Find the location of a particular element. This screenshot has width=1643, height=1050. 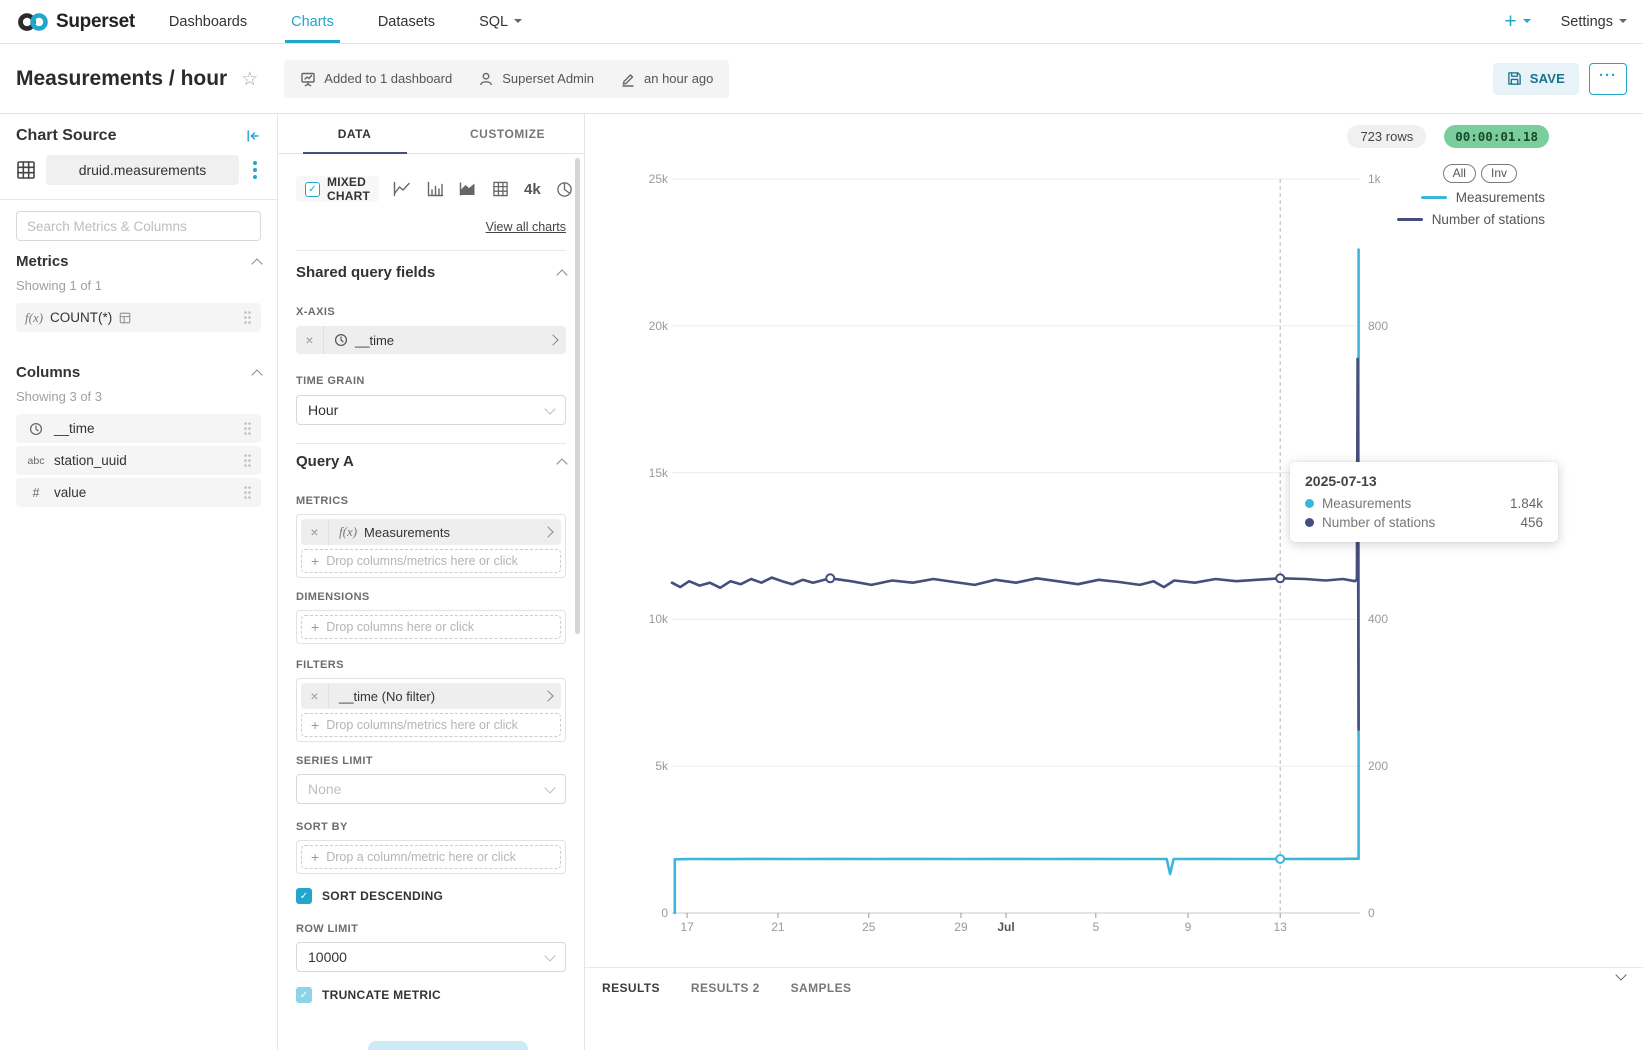

dataset-name: druid.measurements is located at coordinates (142, 170).